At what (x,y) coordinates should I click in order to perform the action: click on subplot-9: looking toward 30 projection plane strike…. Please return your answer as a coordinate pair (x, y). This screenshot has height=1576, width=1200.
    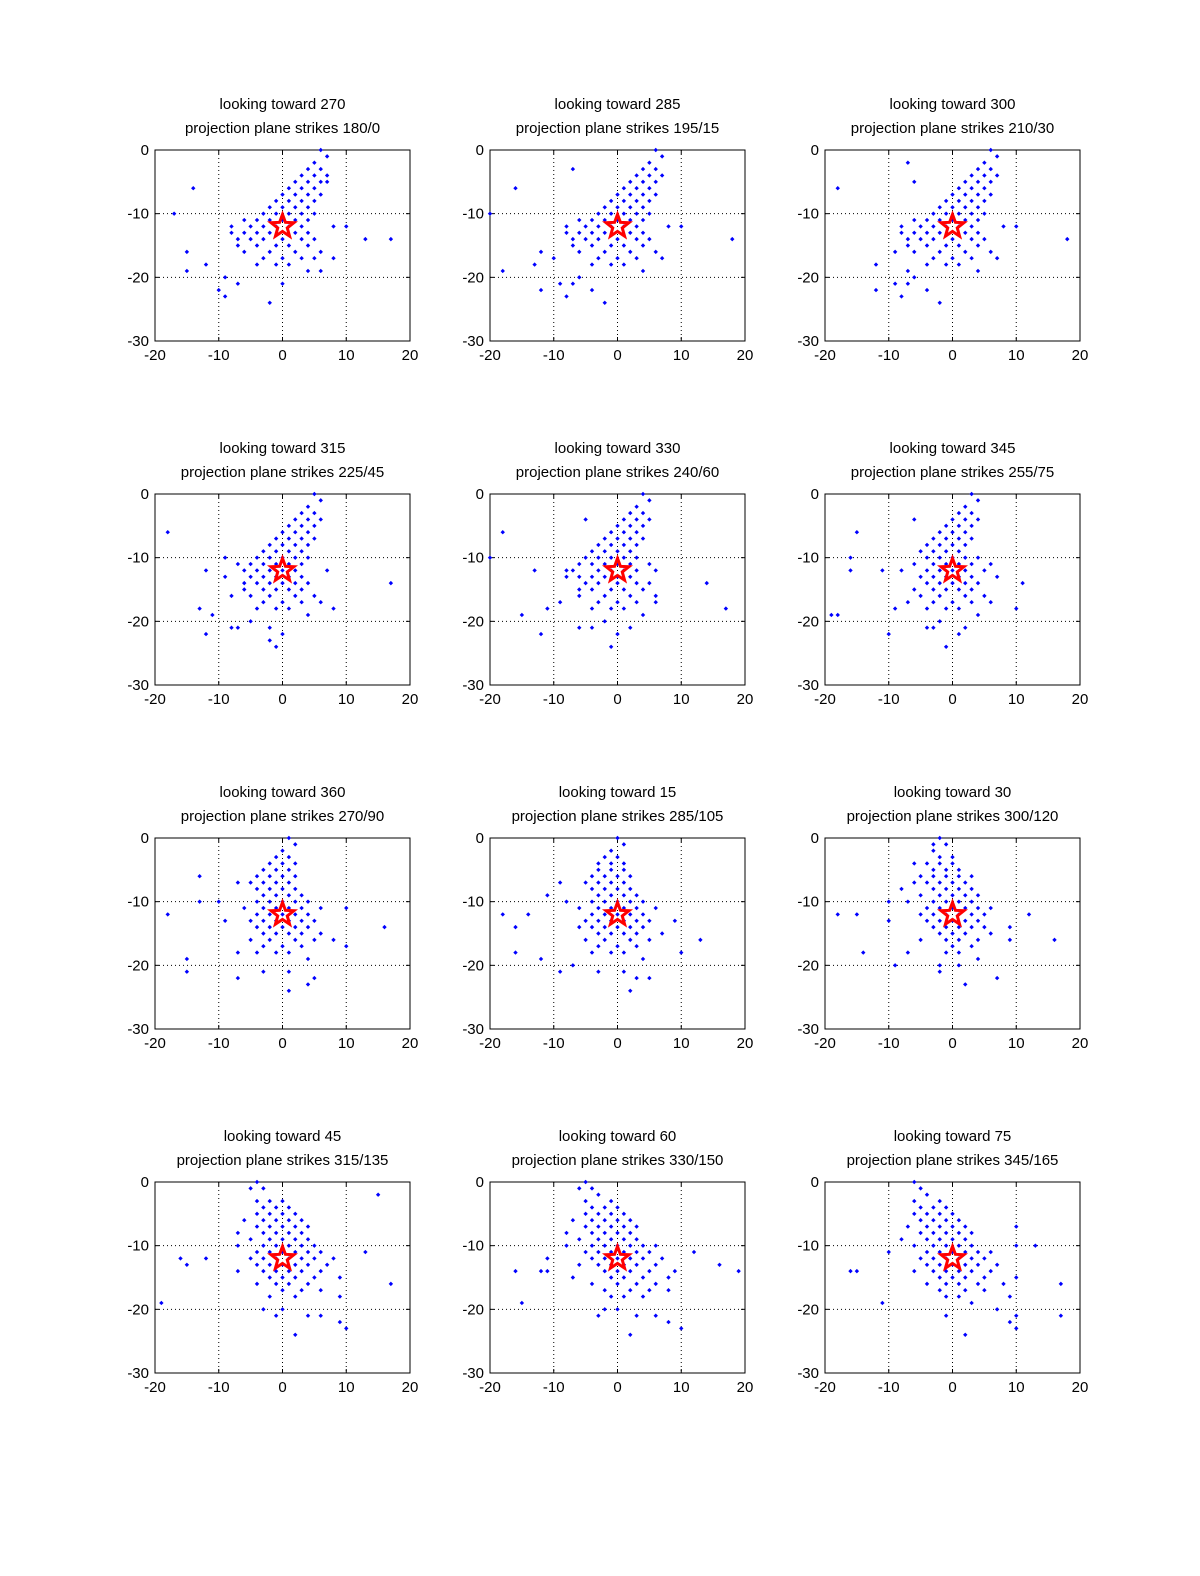
    Looking at the image, I should click on (942, 918).